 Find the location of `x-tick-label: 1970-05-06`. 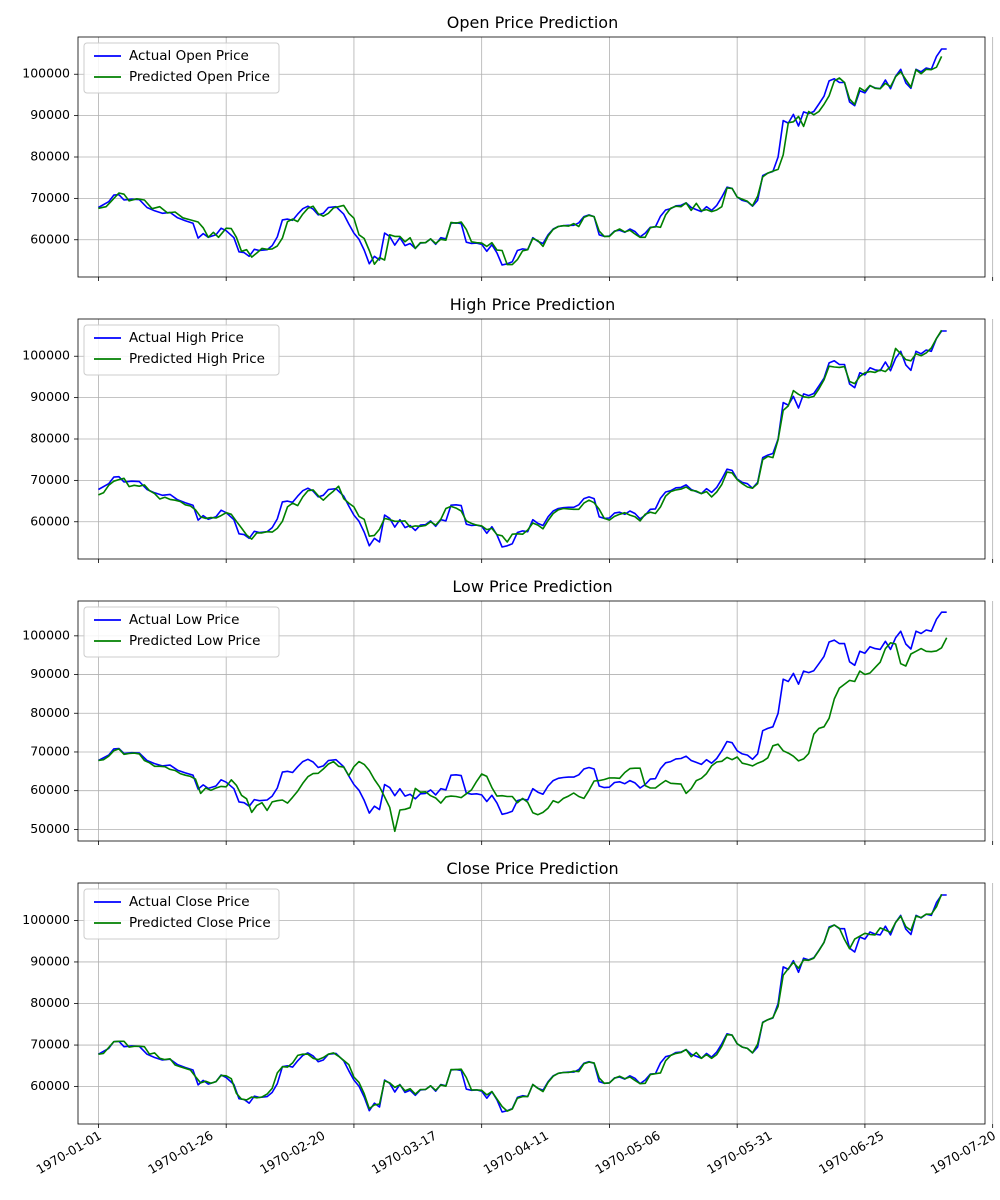

x-tick-label: 1970-05-06 is located at coordinates (627, 1152).